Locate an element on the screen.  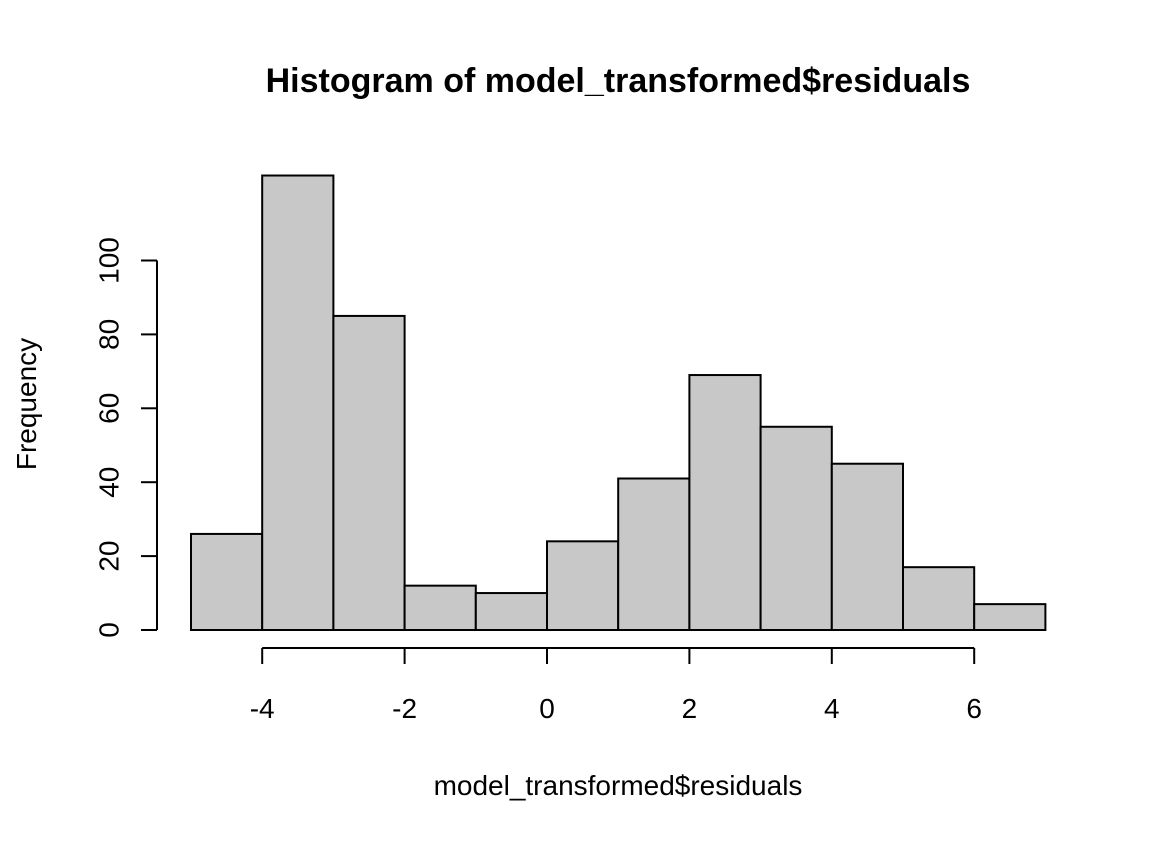
x-tick-label: 2 is located at coordinates (690, 708).